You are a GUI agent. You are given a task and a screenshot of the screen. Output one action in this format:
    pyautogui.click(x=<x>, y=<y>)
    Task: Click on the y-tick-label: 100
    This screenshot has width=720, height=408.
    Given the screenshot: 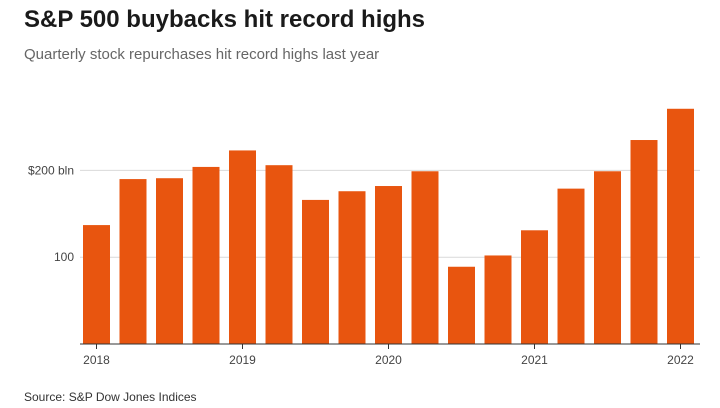 What is the action you would take?
    pyautogui.click(x=64, y=257)
    